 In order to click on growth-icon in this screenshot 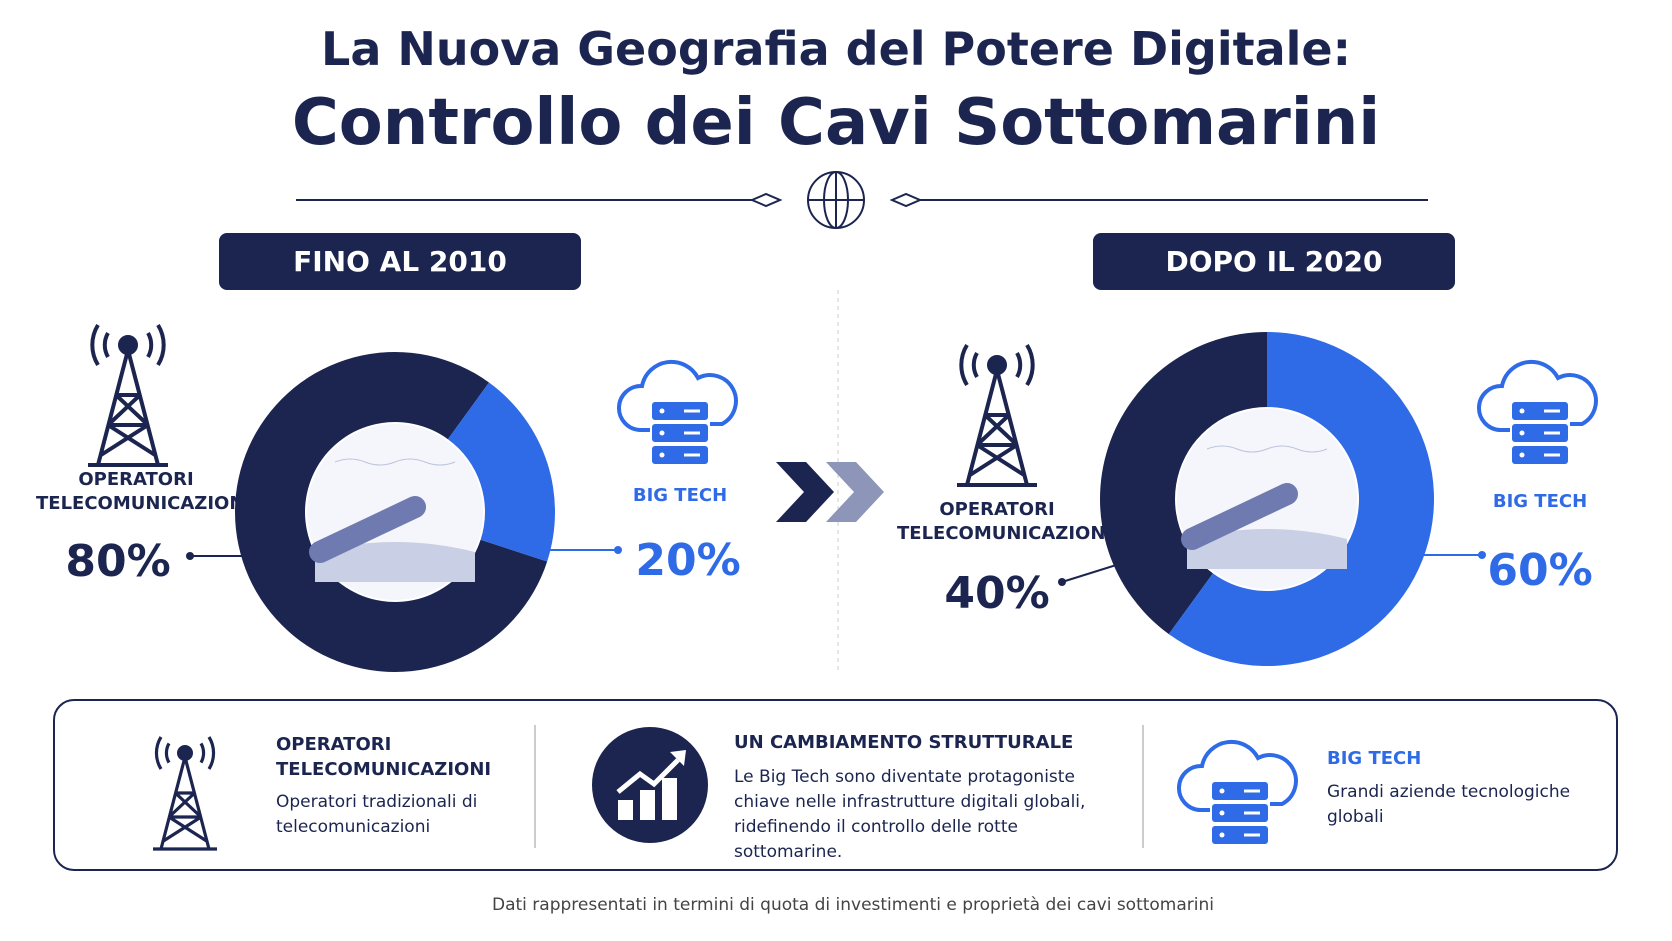, I will do `click(650, 785)`.